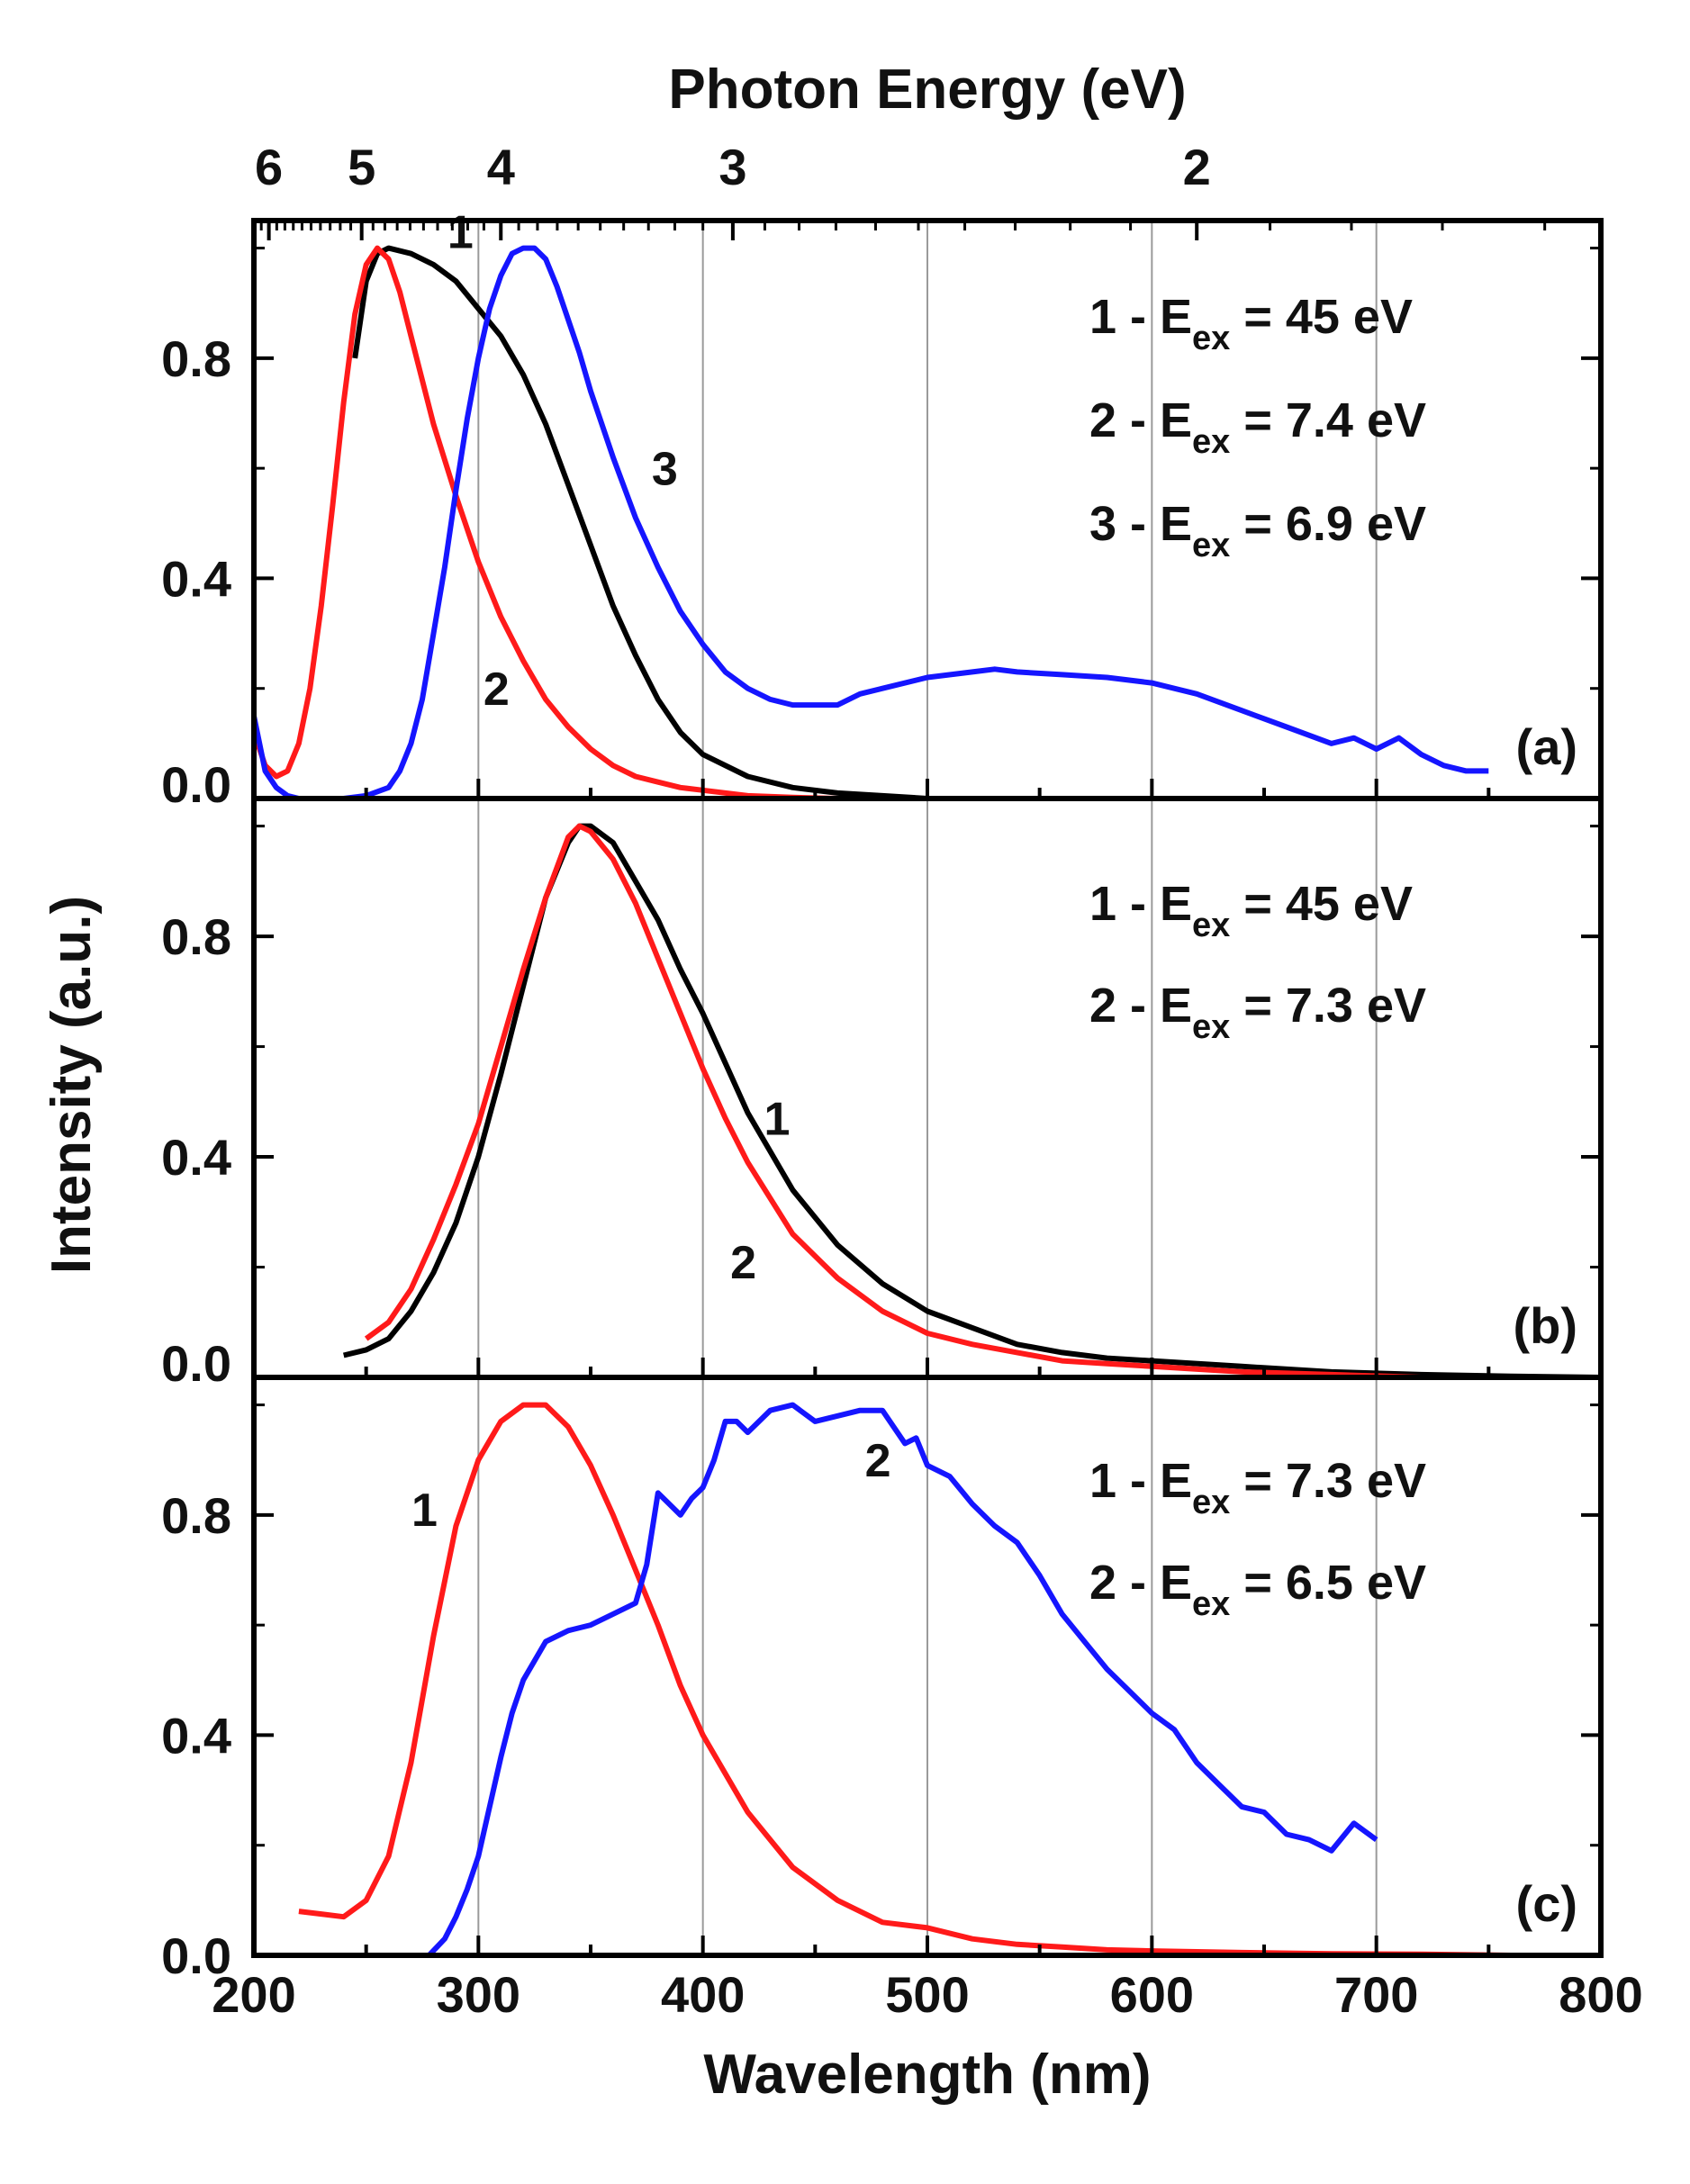 The width and height of the screenshot is (1690, 2184). Describe the element at coordinates (1257, 1487) in the screenshot. I see `legend-entry: 1 - Eex = 7.3 eV` at that location.